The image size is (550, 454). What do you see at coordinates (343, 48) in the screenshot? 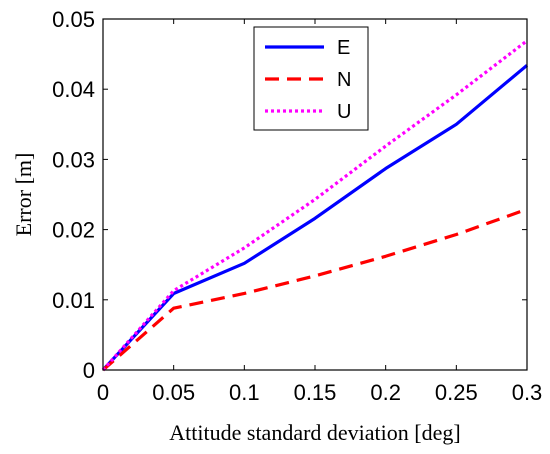
I see `legend-label-e: E` at bounding box center [343, 48].